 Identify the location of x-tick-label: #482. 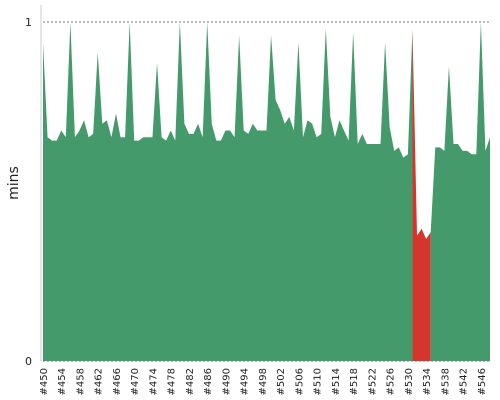
(190, 381).